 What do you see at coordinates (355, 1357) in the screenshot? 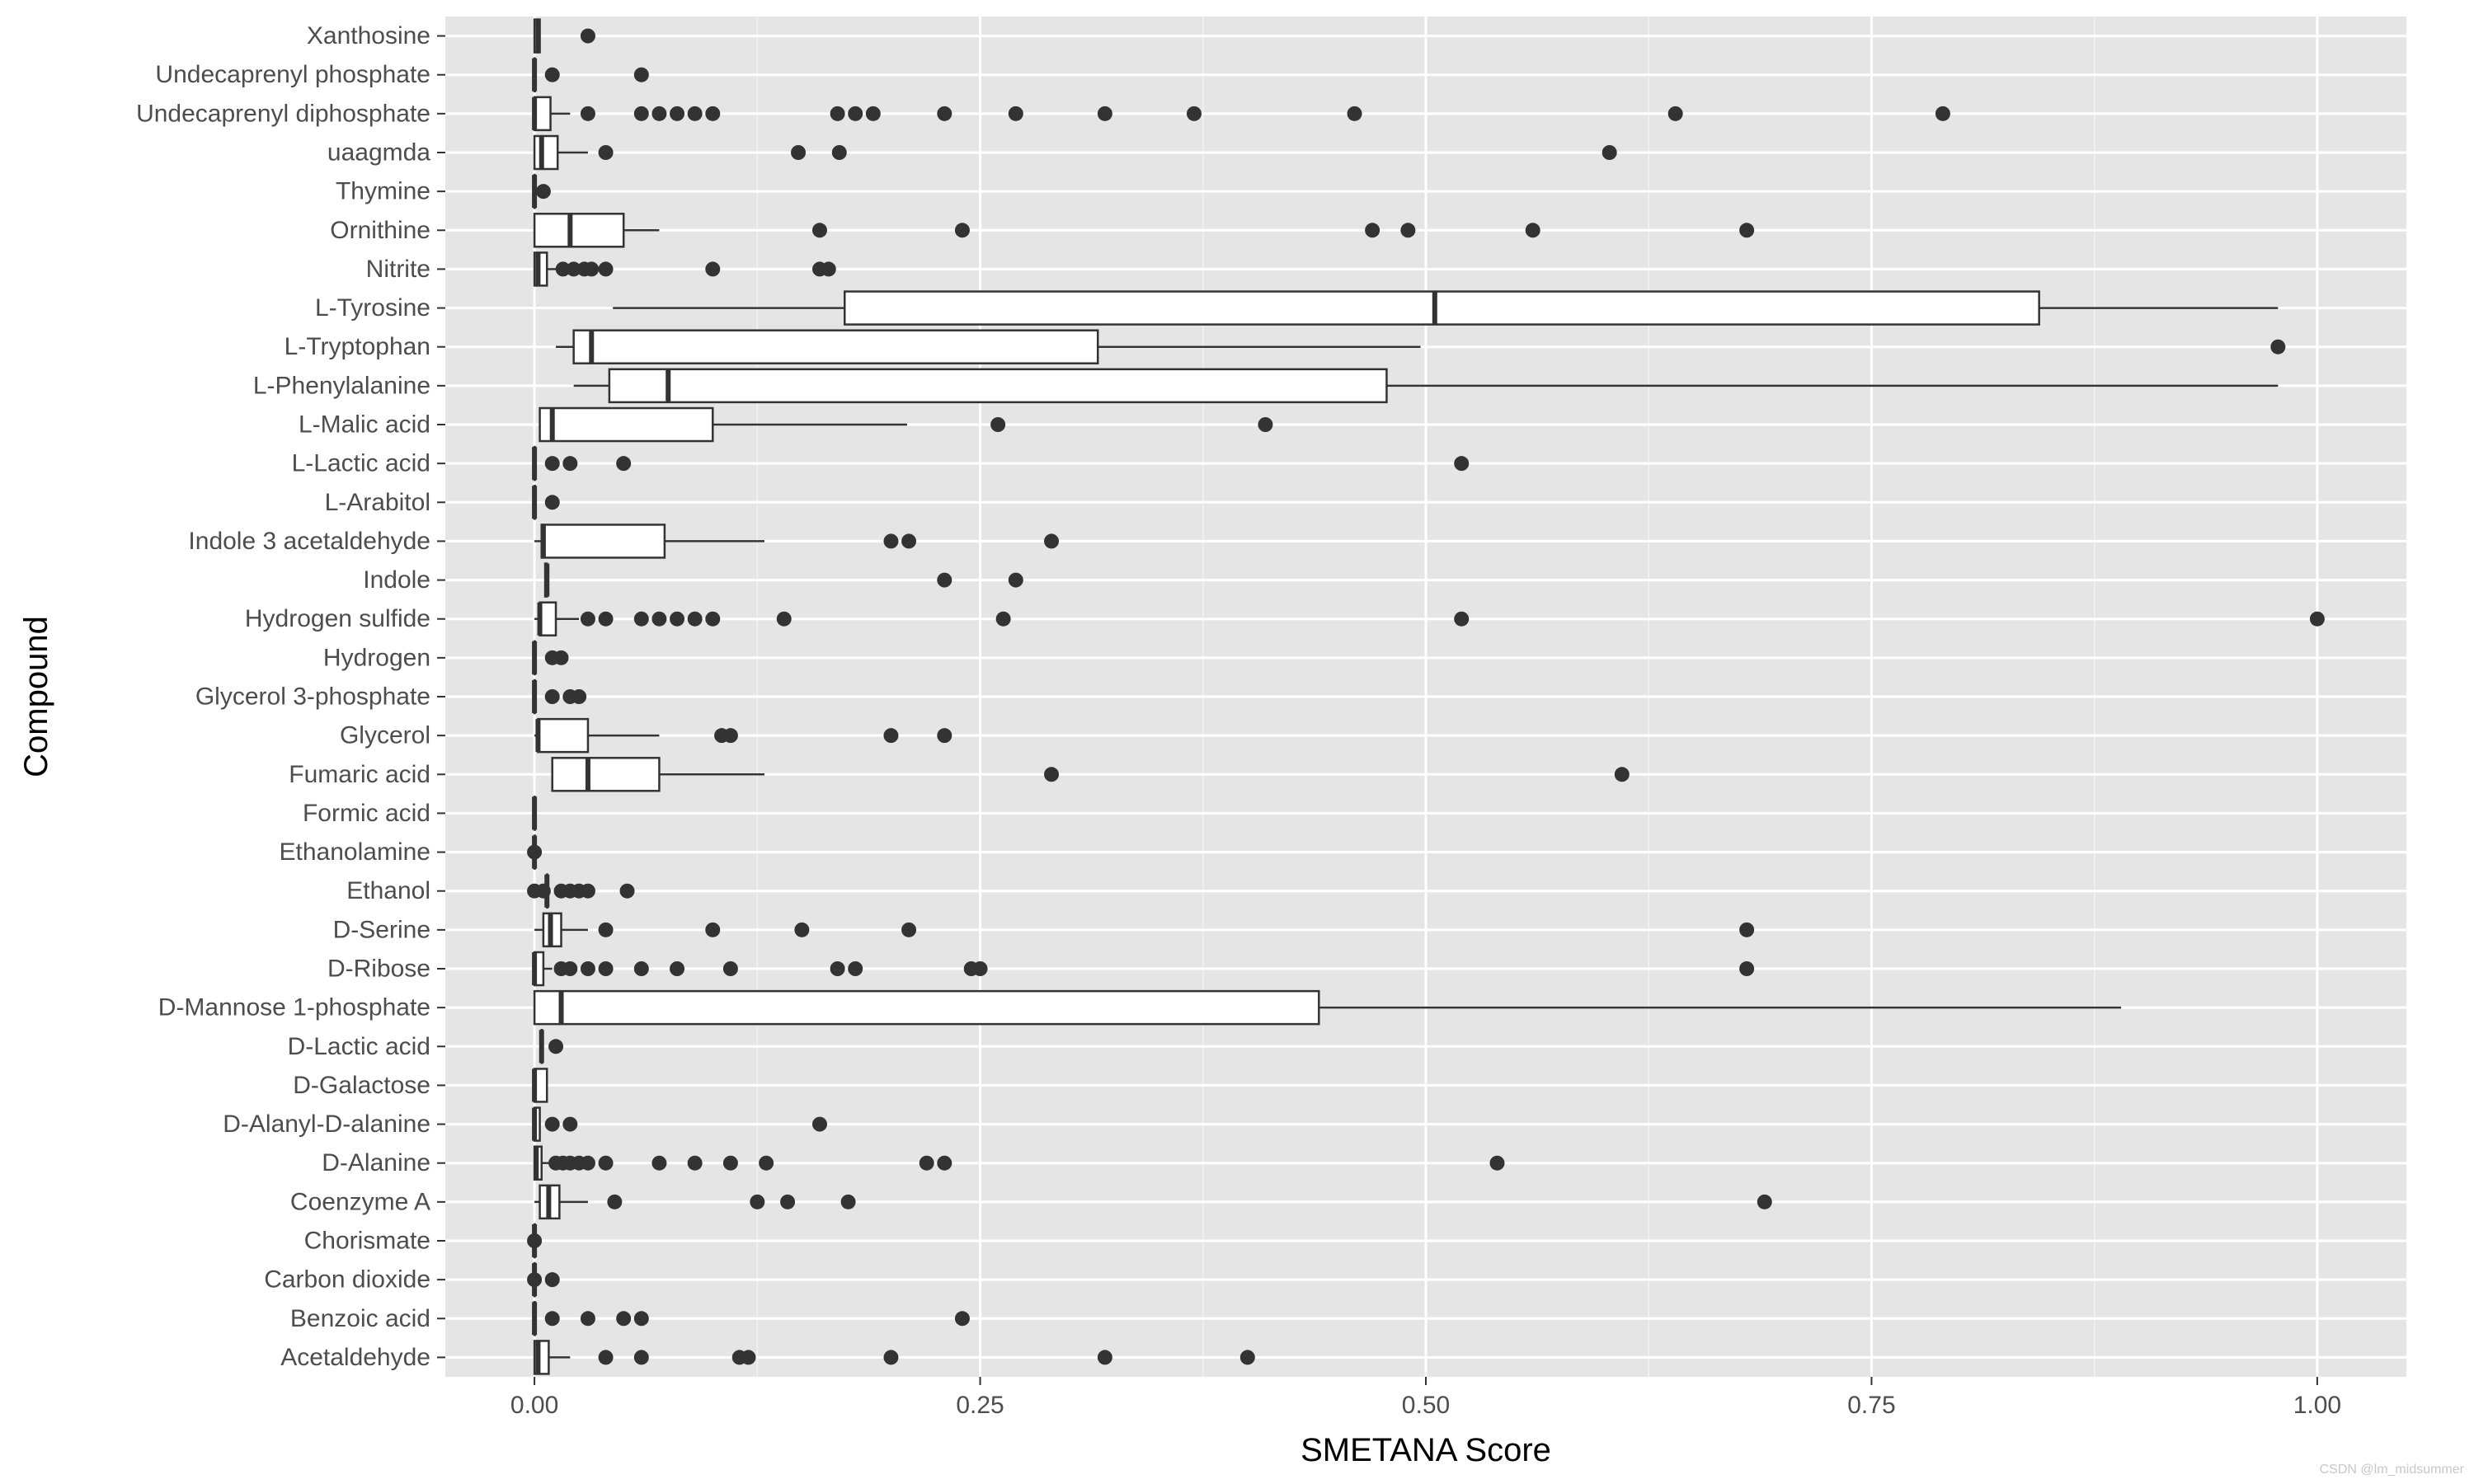
I see `y-tick-label: Acetaldehyde` at bounding box center [355, 1357].